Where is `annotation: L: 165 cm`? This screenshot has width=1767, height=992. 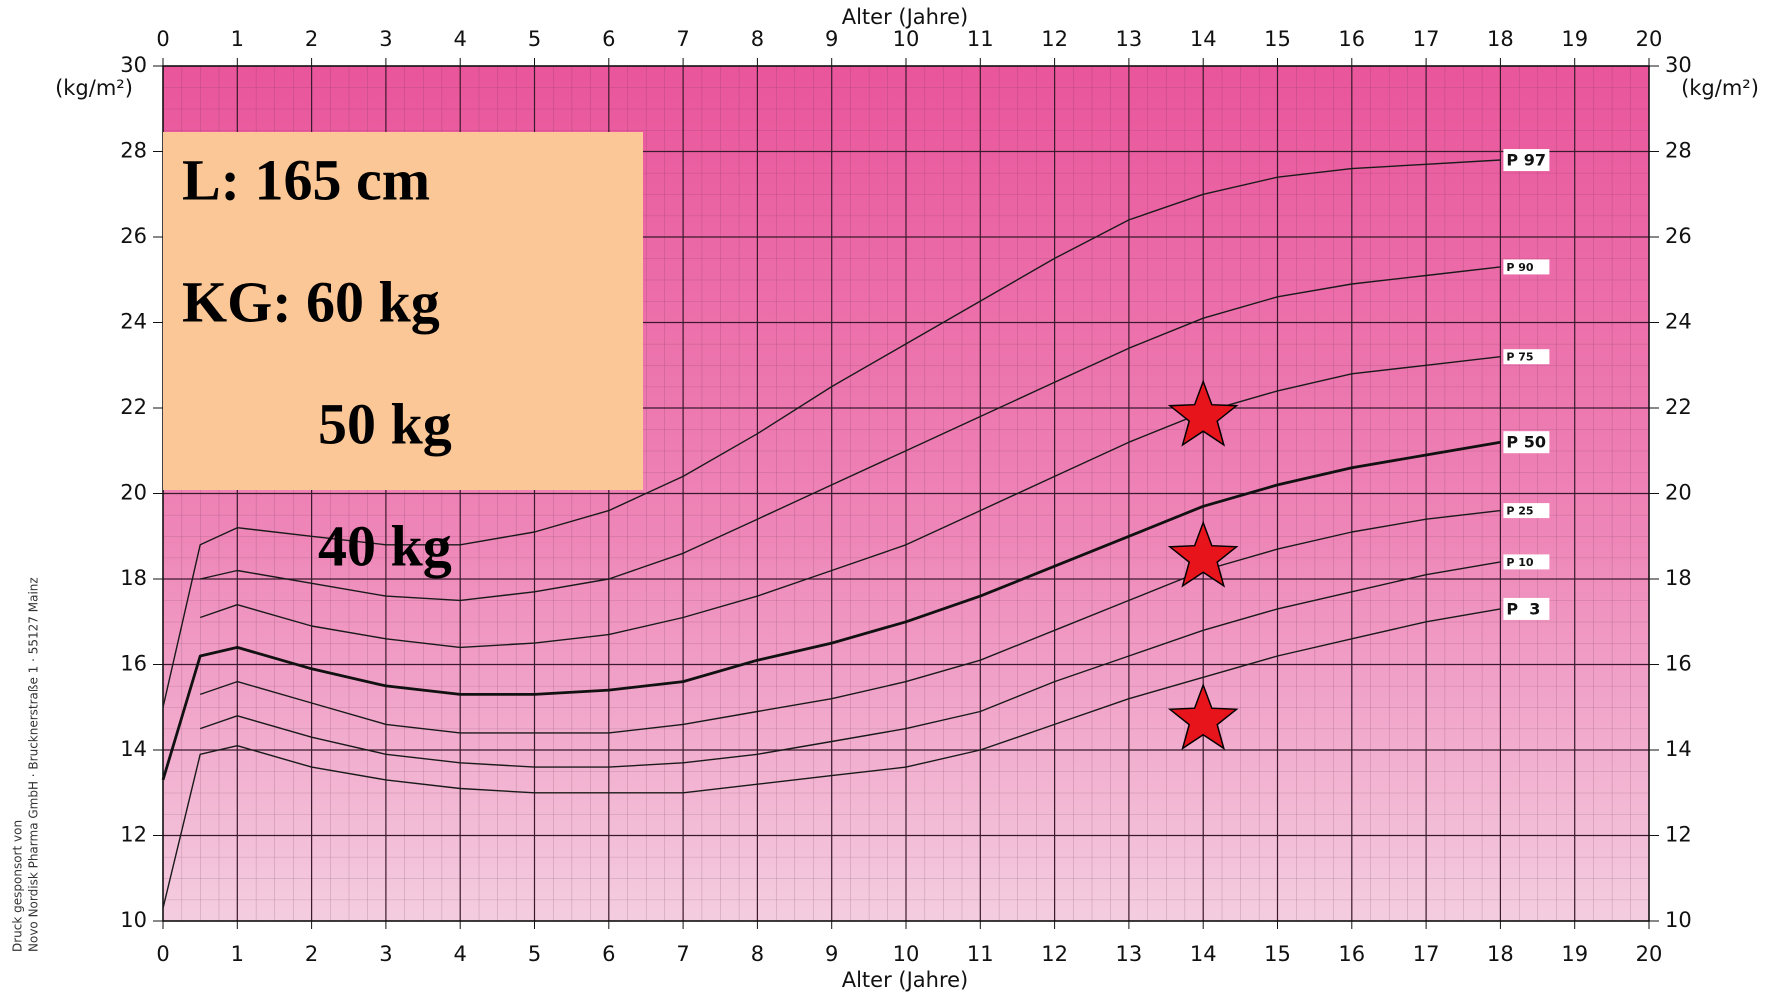
annotation: L: 165 cm is located at coordinates (306, 179).